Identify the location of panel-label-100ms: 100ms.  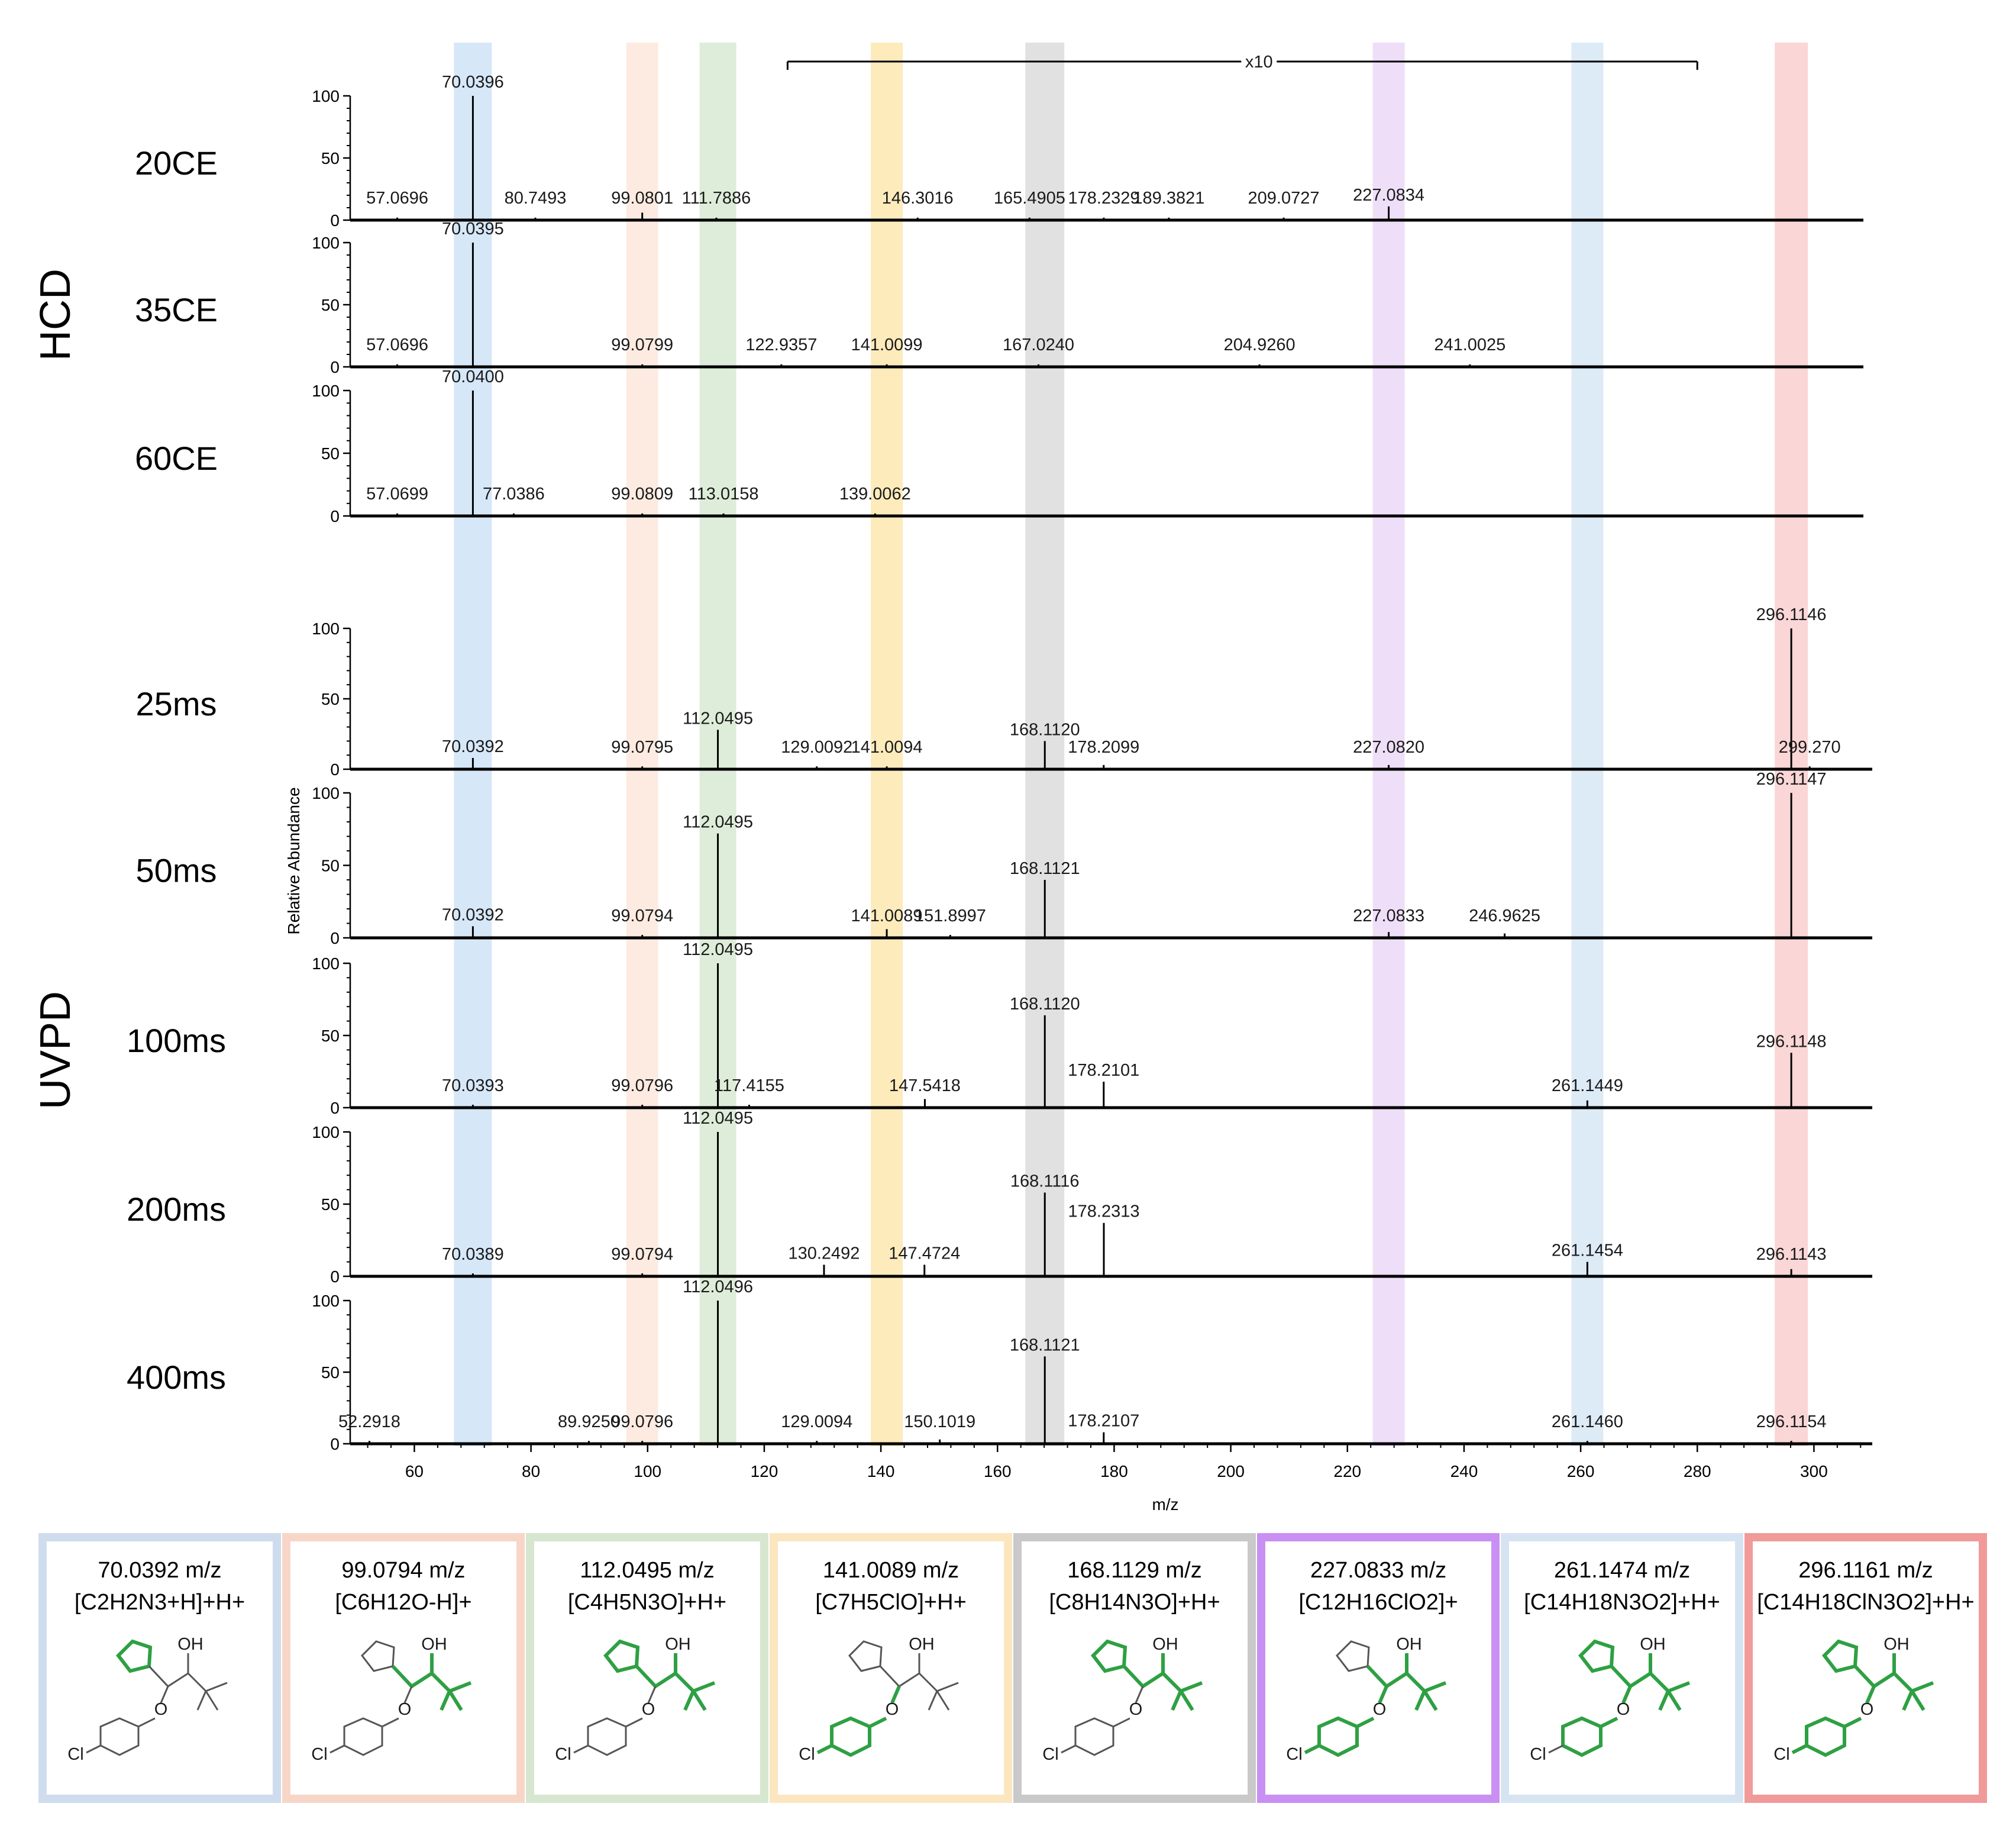
(176, 1040).